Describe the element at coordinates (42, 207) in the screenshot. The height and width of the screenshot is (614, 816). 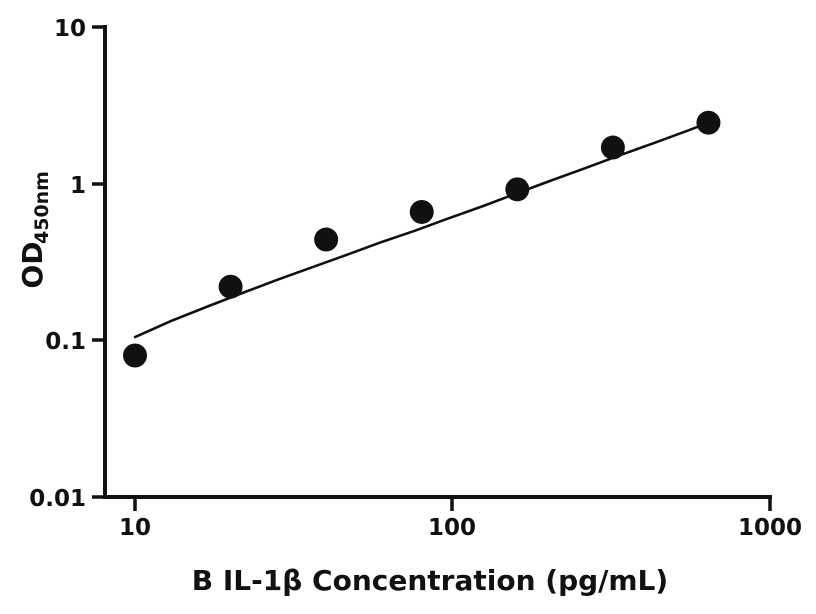
I see `y-axis-title-subscript: 450nm` at that location.